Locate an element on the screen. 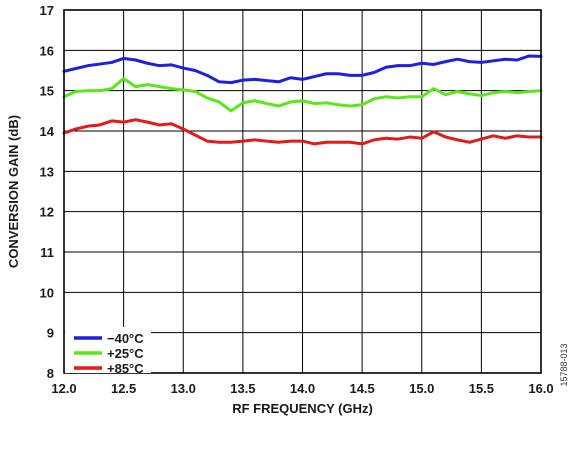  x-axis-title: RF FREQUENCY (GHz) is located at coordinates (302, 408).